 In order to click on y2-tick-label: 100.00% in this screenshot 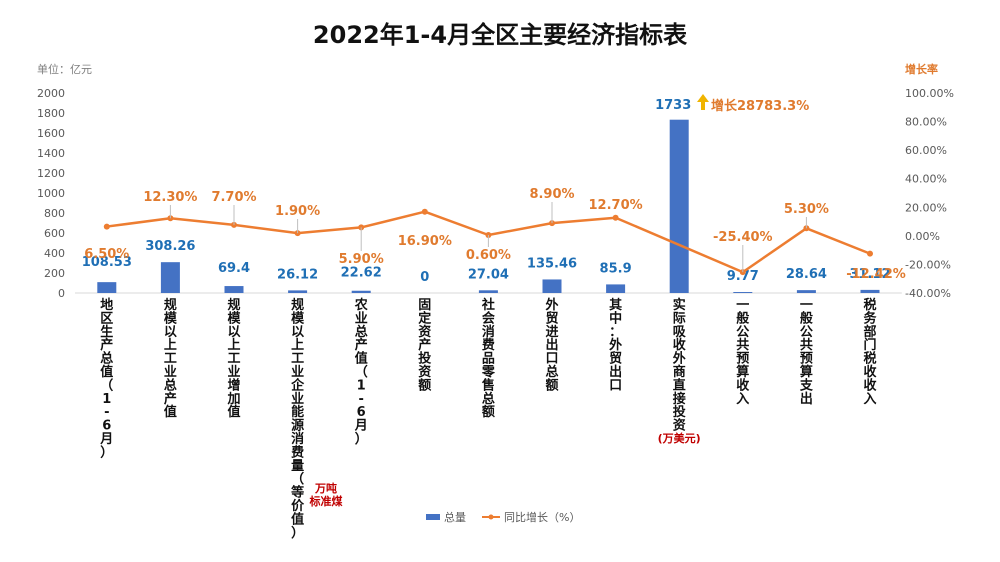, I will do `click(929, 93)`.